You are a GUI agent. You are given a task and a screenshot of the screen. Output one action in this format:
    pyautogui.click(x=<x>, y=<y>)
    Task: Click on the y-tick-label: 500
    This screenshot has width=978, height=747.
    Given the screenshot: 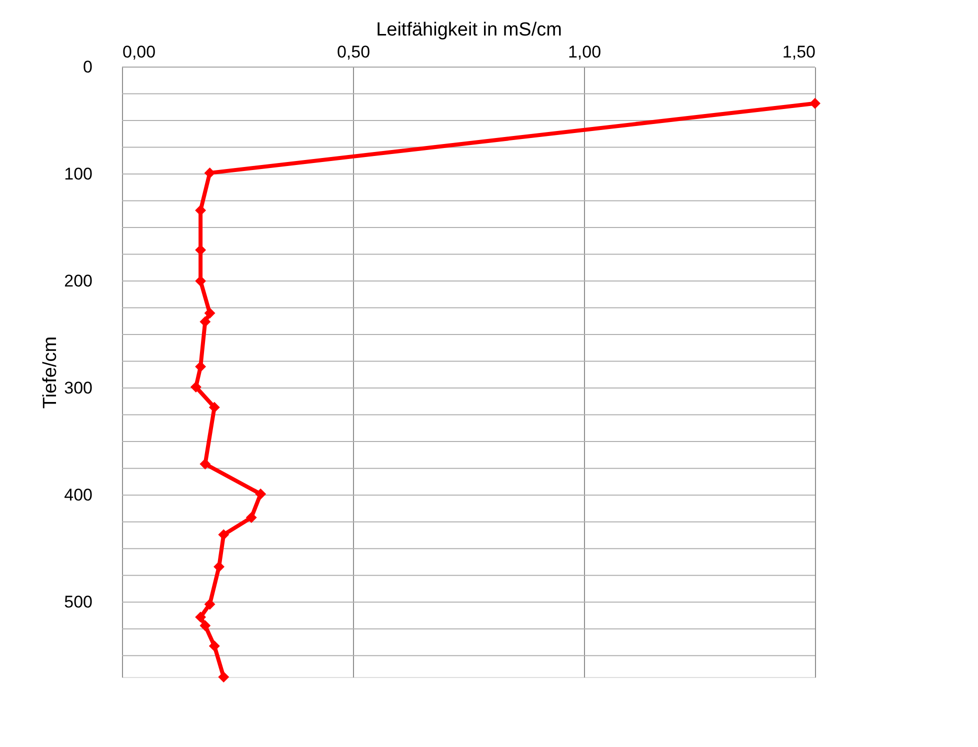 What is the action you would take?
    pyautogui.click(x=78, y=602)
    